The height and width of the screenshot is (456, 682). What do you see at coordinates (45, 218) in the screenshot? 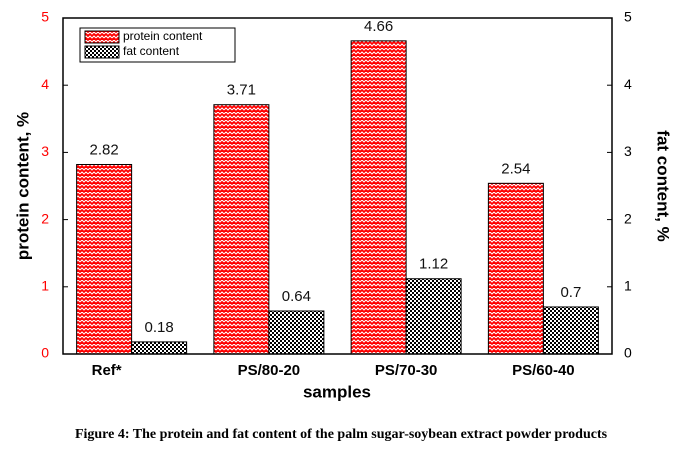
I see `y-tick-label: 2` at bounding box center [45, 218].